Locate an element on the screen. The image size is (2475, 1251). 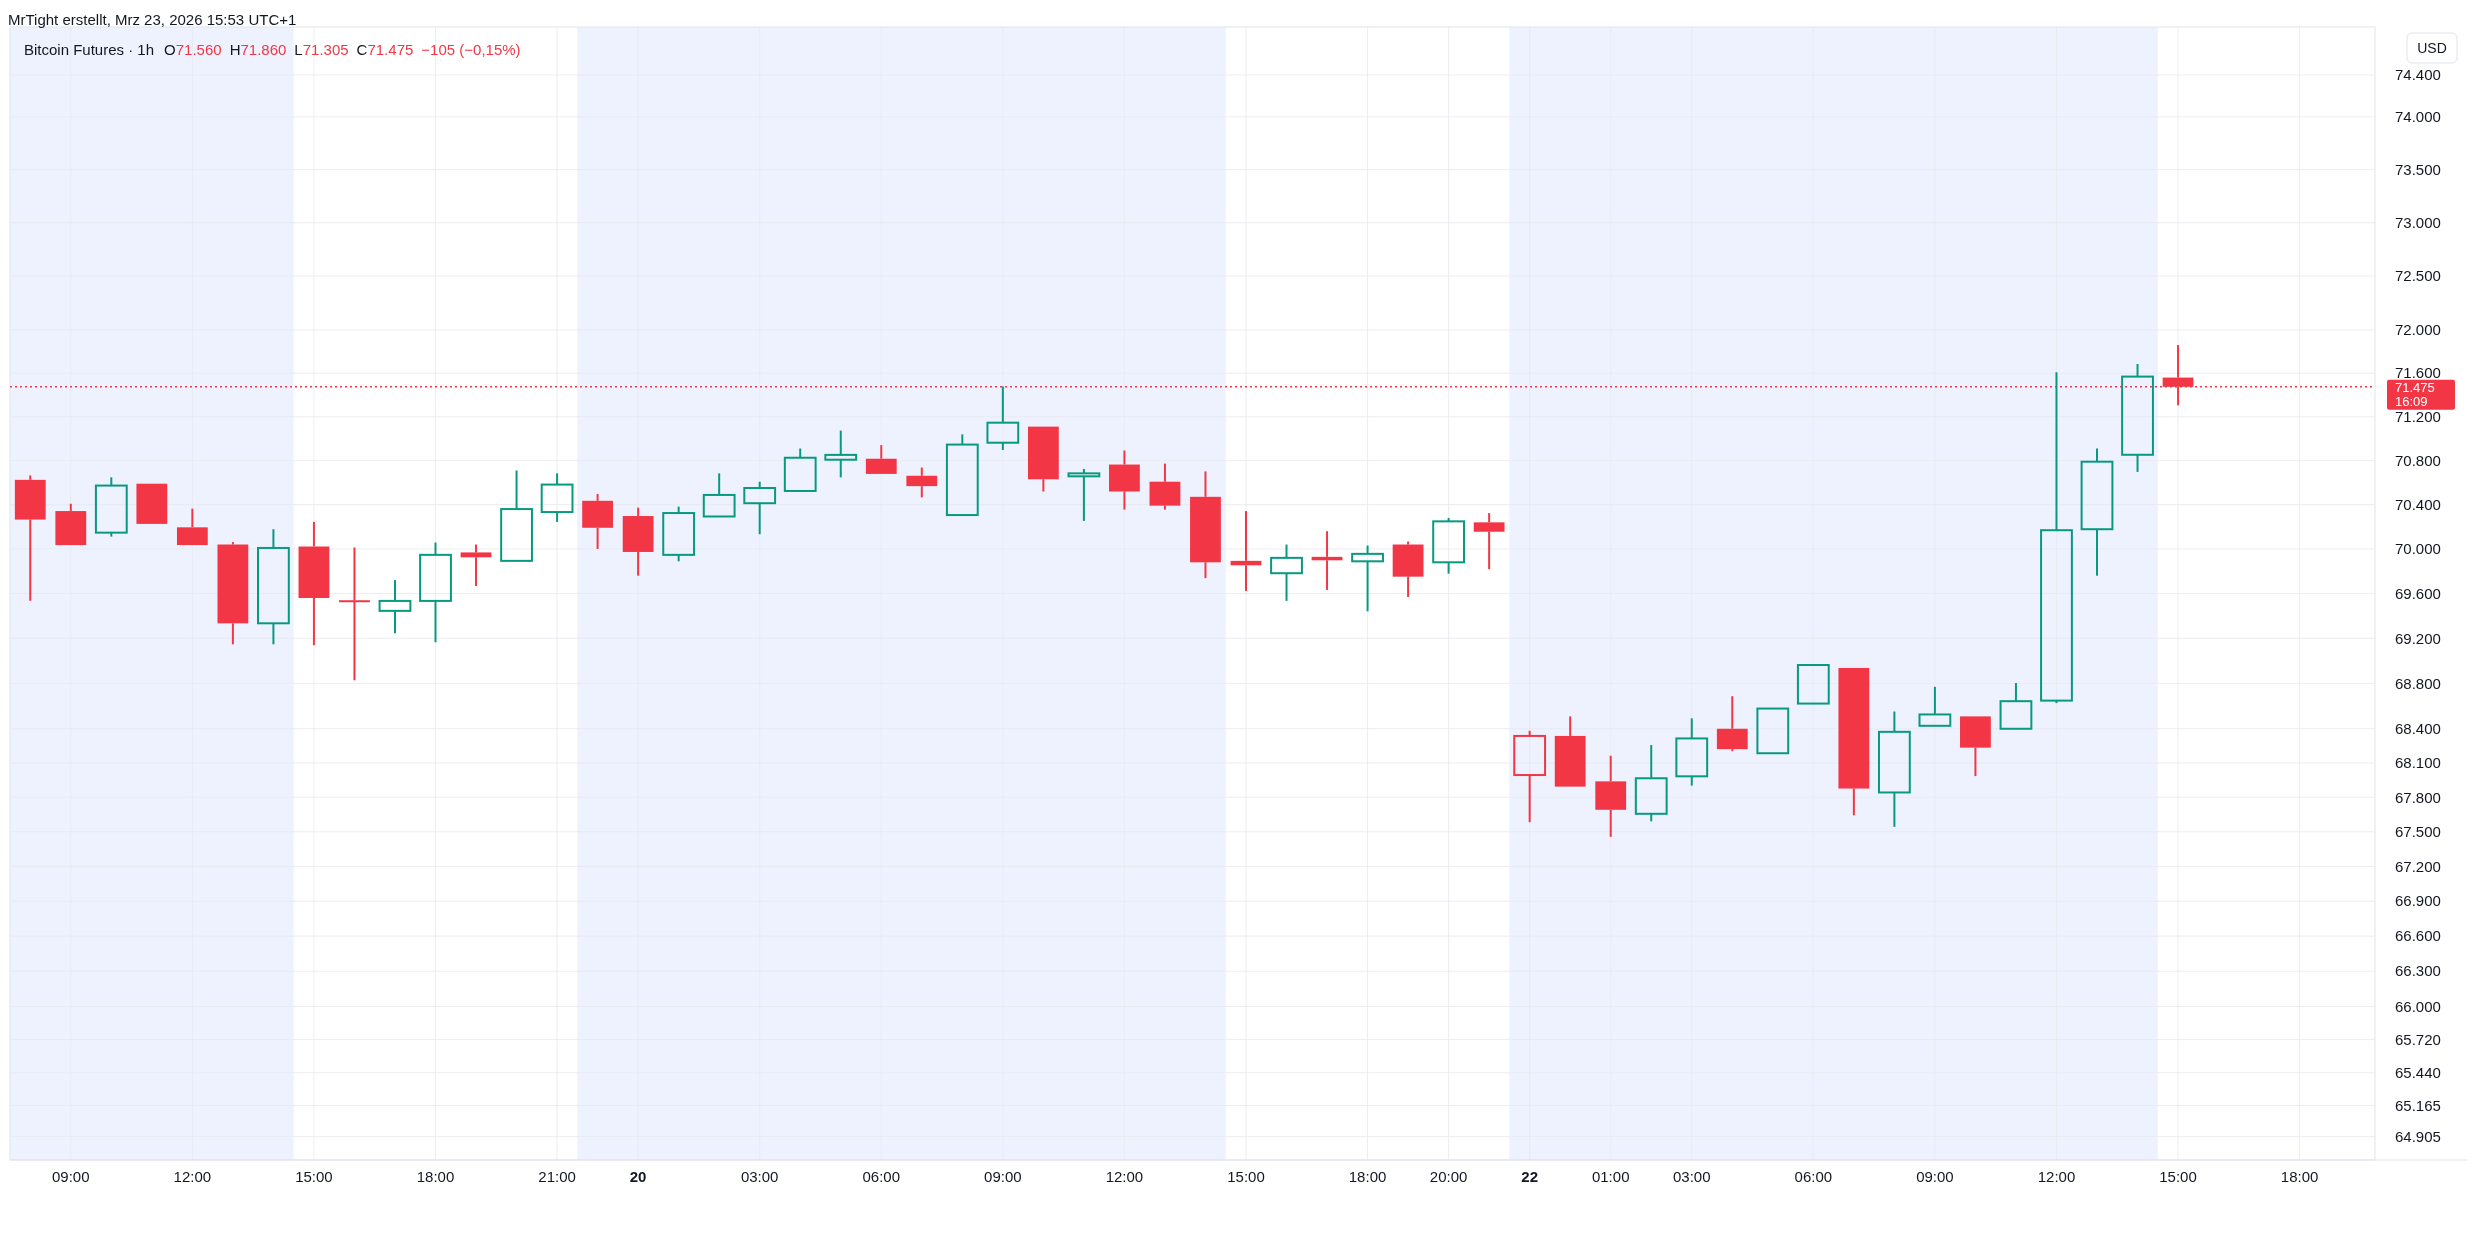
annotation: −105 (−0,15%) is located at coordinates (471, 50).